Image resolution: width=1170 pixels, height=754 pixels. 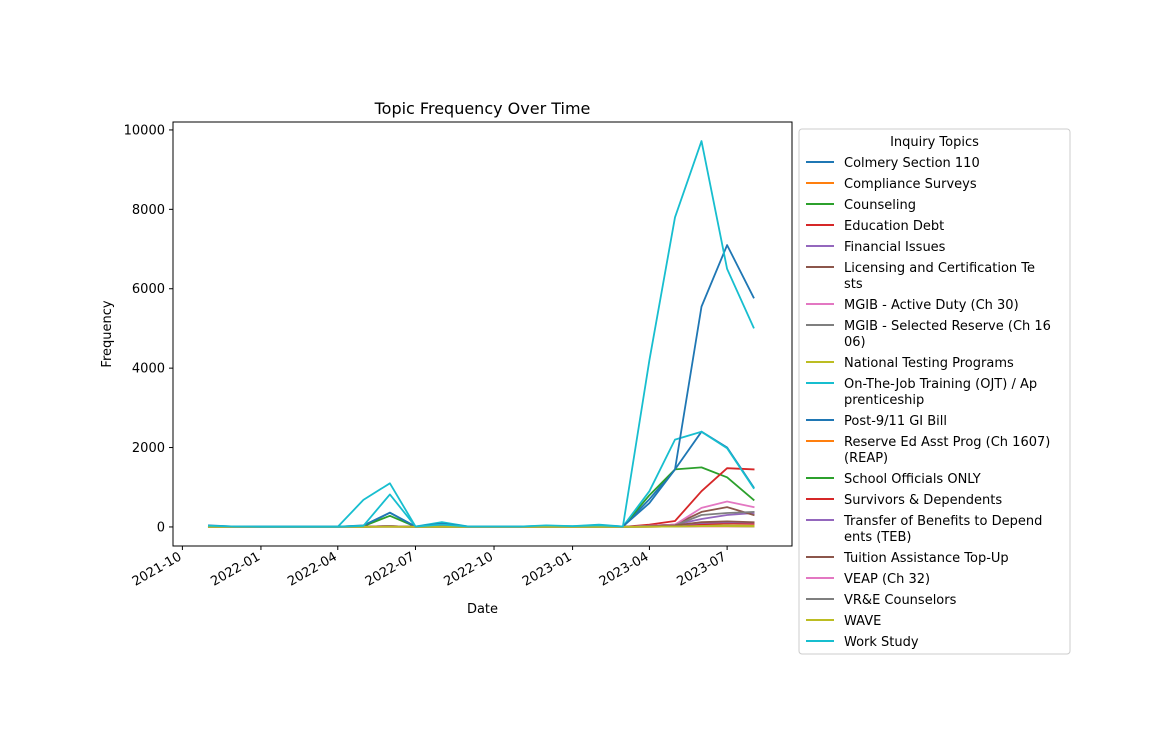 I want to click on y-tick-label: 0, so click(x=161, y=527).